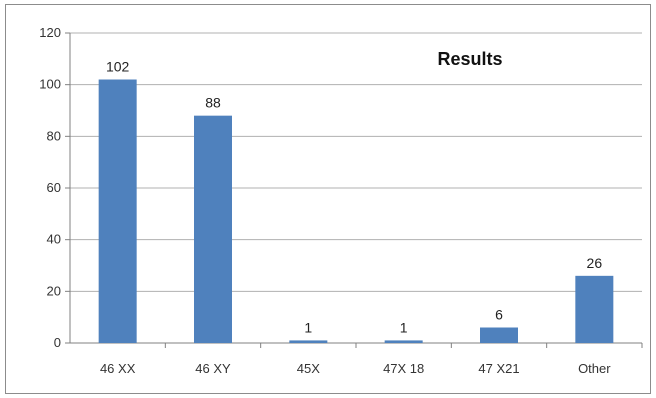 The image size is (656, 398). Describe the element at coordinates (54, 135) in the screenshot. I see `y-tick-label: 80` at that location.